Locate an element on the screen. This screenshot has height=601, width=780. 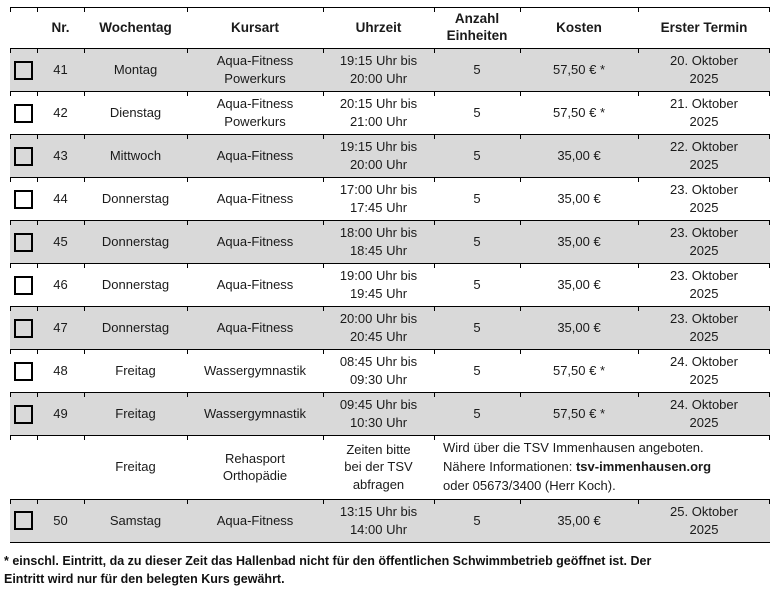
cell-time: 20:15 Uhr bis 21:00 Uhr is located at coordinates (378, 113).